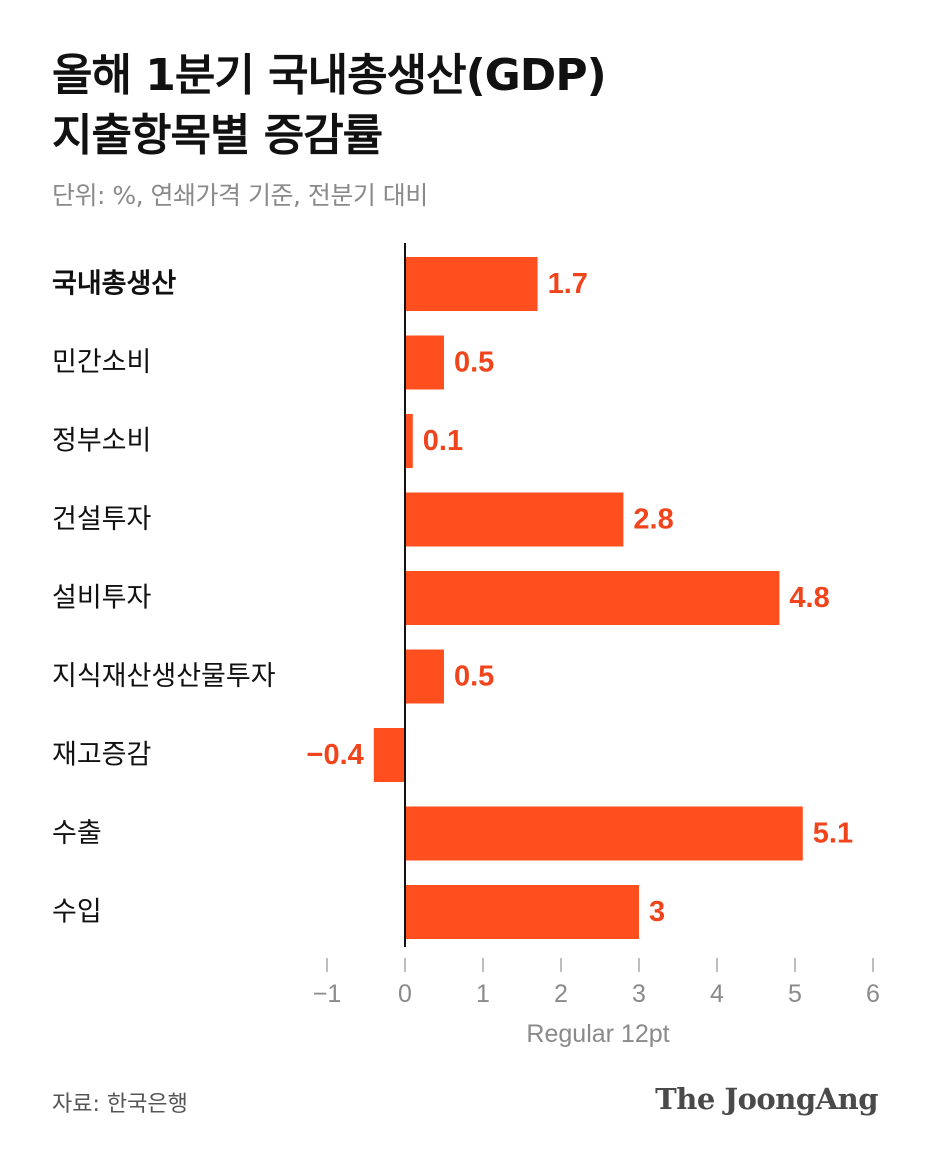 Image resolution: width=928 pixels, height=1152 pixels. I want to click on x-tick-label: 3, so click(639, 994).